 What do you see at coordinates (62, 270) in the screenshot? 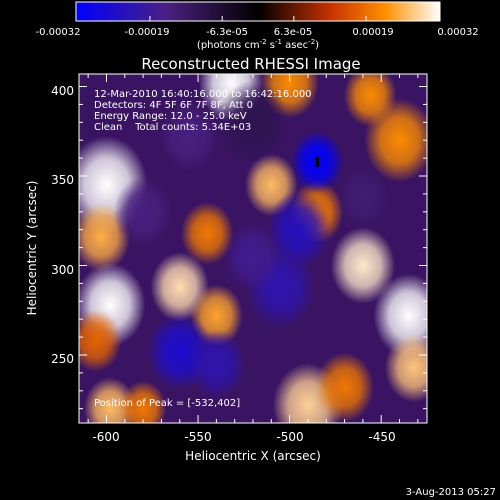
I see `y-tick-label-1: 300` at bounding box center [62, 270].